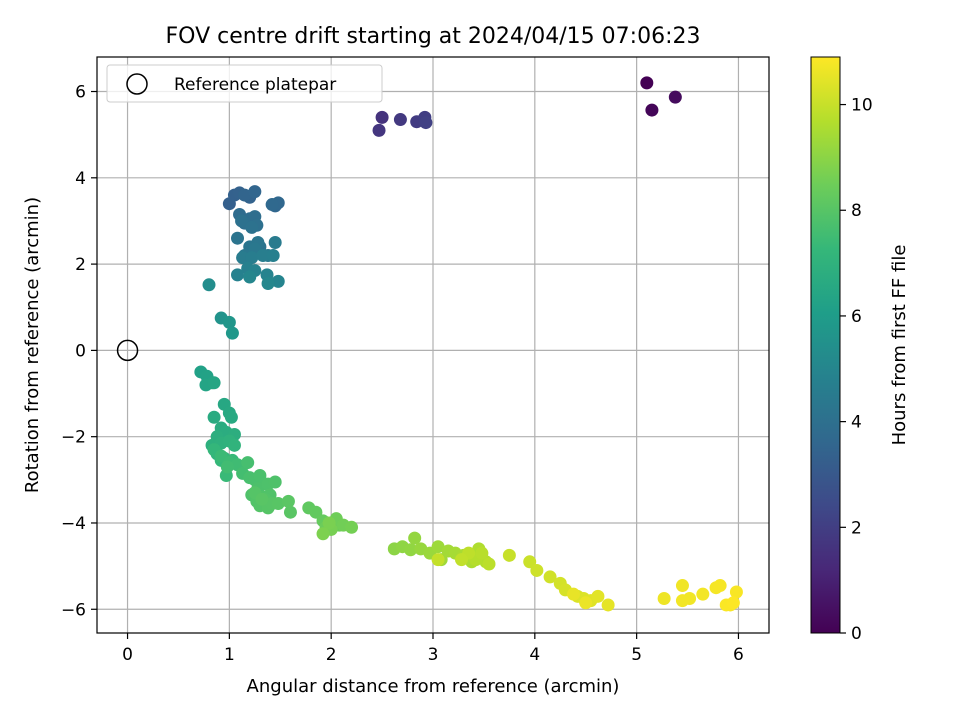  I want to click on x-tick-label: 6, so click(738, 655).